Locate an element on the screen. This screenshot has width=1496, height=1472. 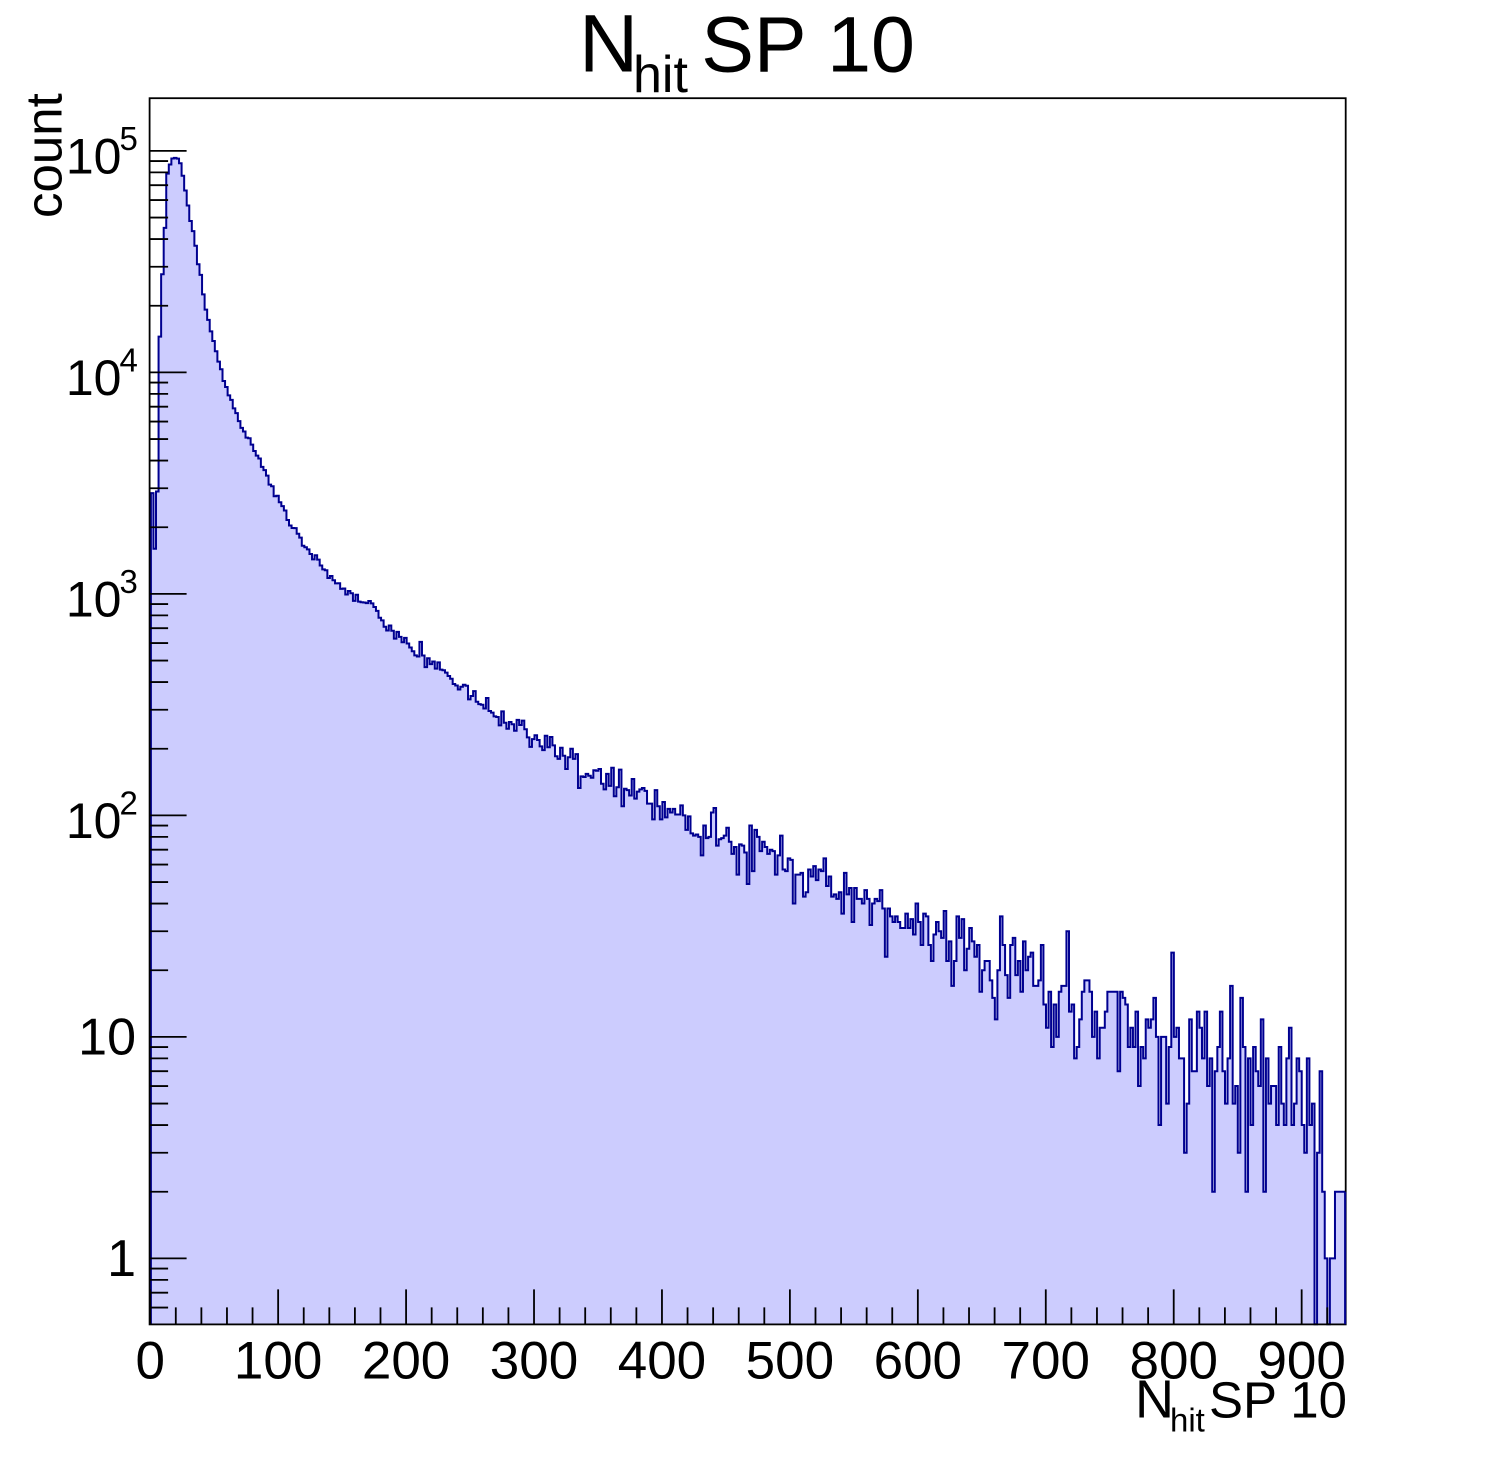
svg-text: 900 is located at coordinates (1301, 1361).